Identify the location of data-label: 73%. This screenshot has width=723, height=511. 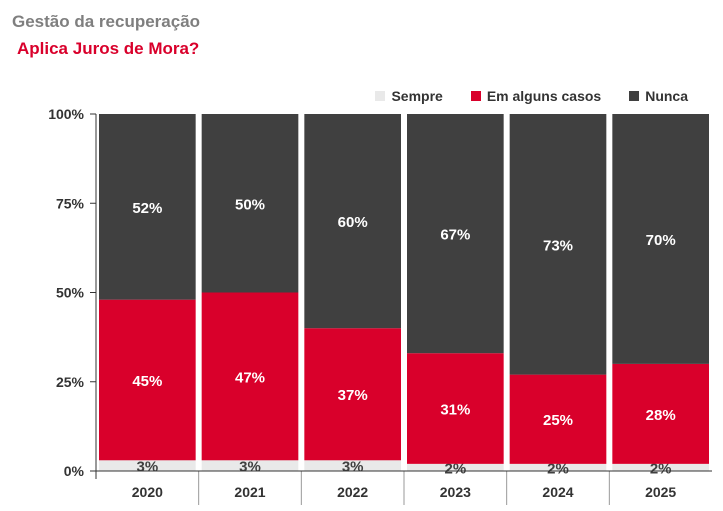
(558, 245).